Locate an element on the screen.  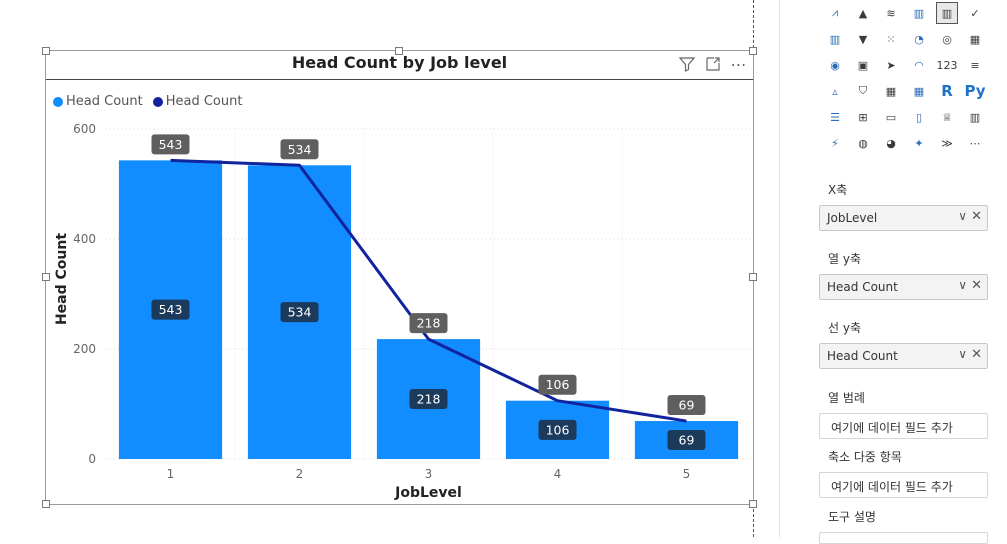
data-label: 69 is located at coordinates (687, 440).